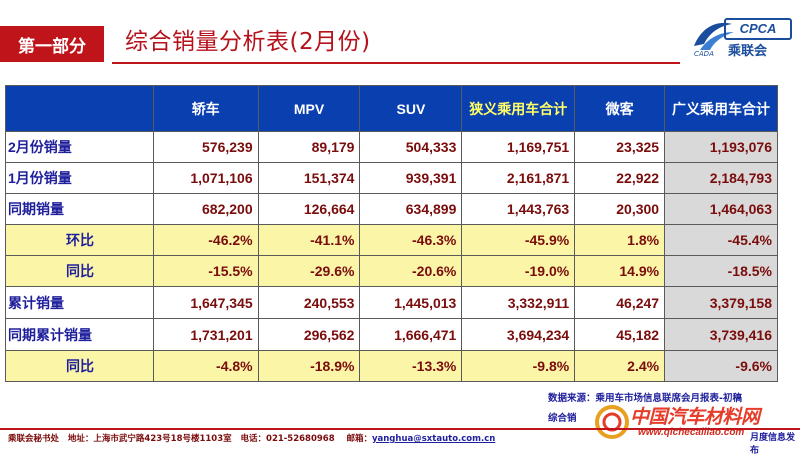  I want to click on table-row: 同比 -4.8% -18.9% -13.3% -9.8% 2.4% -9.6%, so click(391, 366).